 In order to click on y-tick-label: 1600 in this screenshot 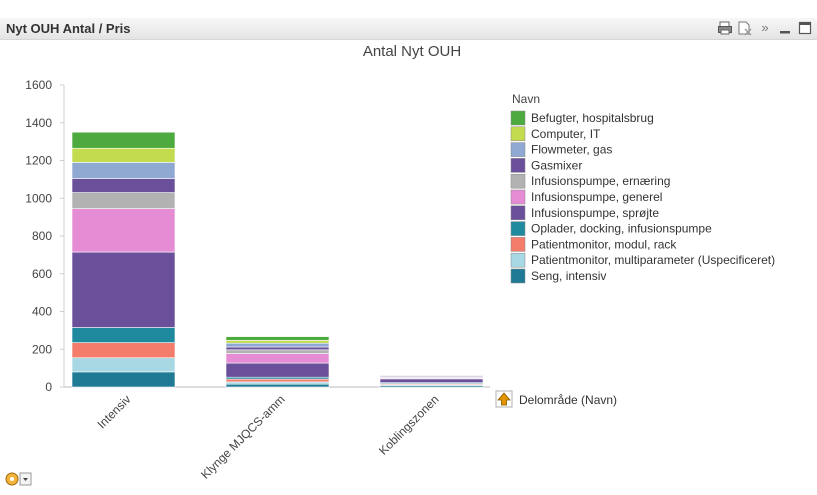, I will do `click(38, 85)`.